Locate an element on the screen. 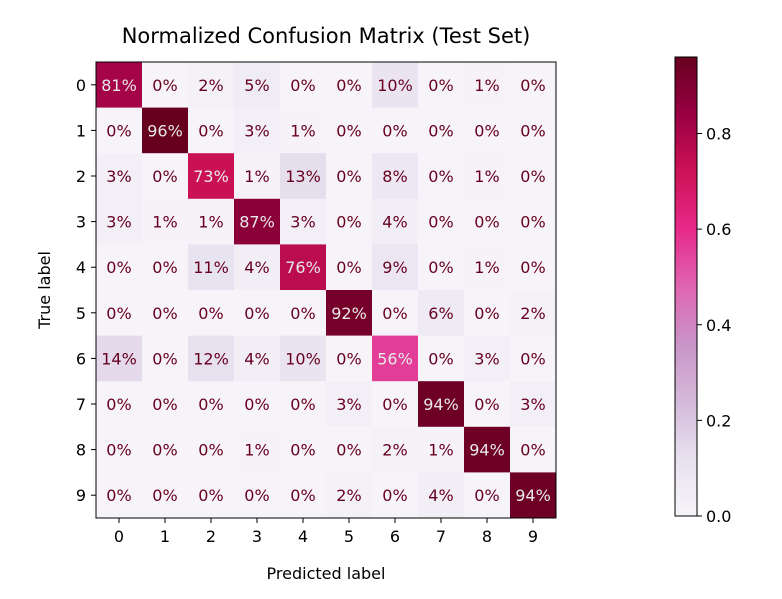 The width and height of the screenshot is (782, 599). x-tick-label: 7 is located at coordinates (441, 536).